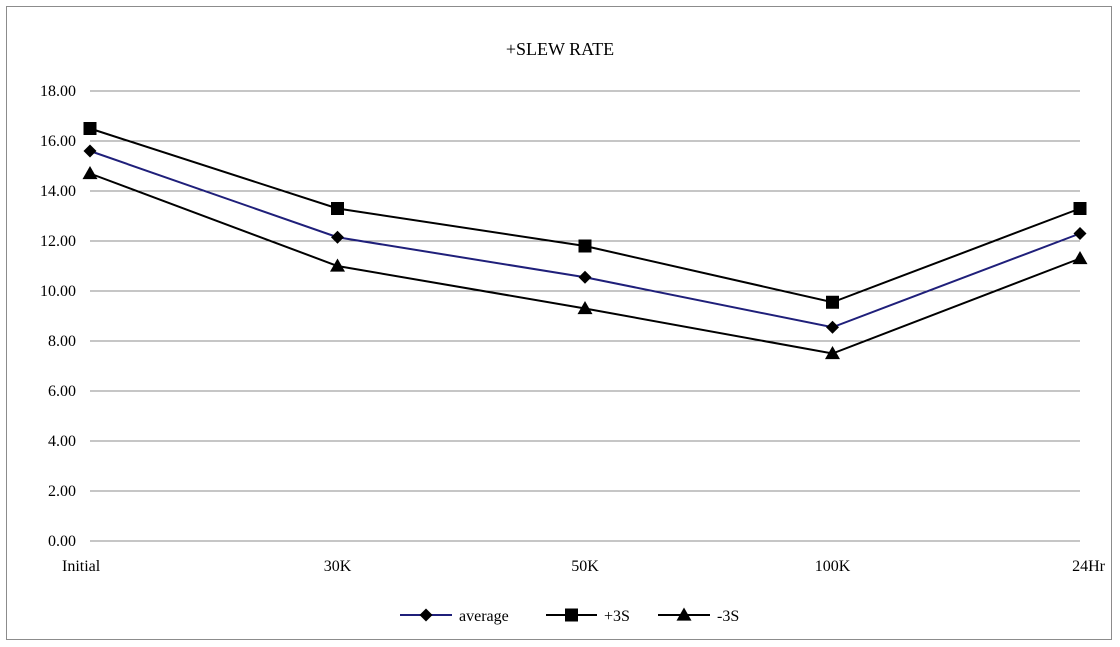 The width and height of the screenshot is (1120, 647). Describe the element at coordinates (833, 566) in the screenshot. I see `x-tick-label-3: 100K` at that location.